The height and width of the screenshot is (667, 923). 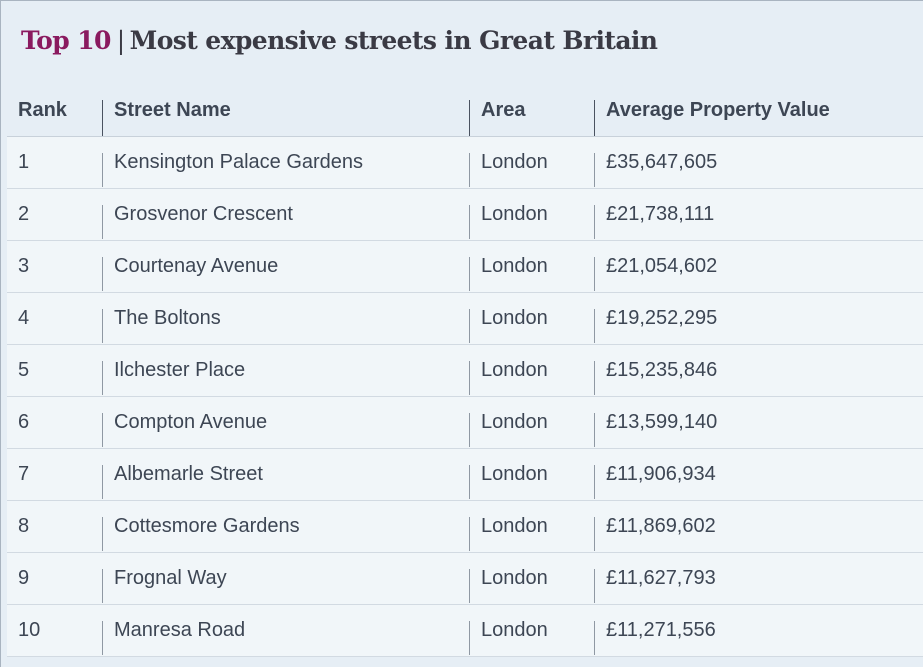 I want to click on header-rank: Rank, so click(x=42, y=110).